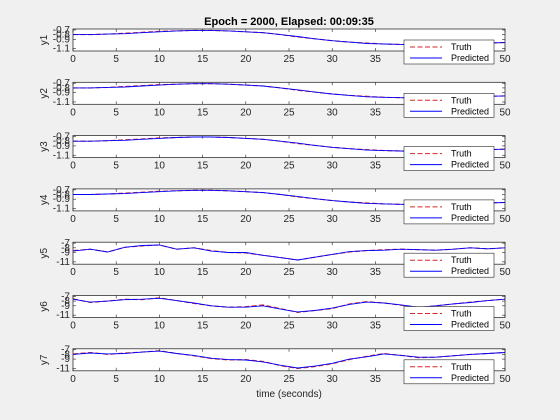 Image resolution: width=560 pixels, height=420 pixels. What do you see at coordinates (44, 306) in the screenshot?
I see `y-axis-label: y6` at bounding box center [44, 306].